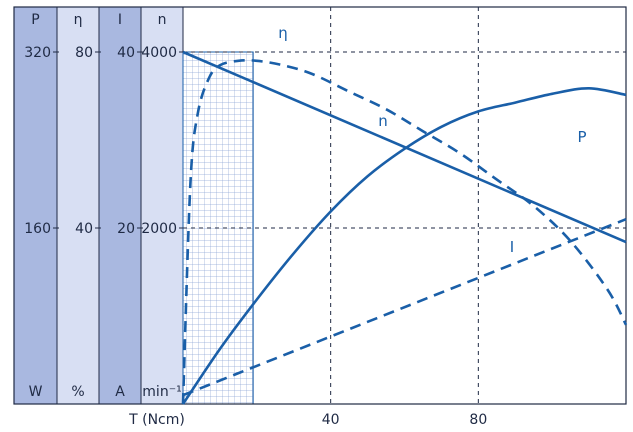  I want to click on axis-unit-2: A, so click(120, 392).